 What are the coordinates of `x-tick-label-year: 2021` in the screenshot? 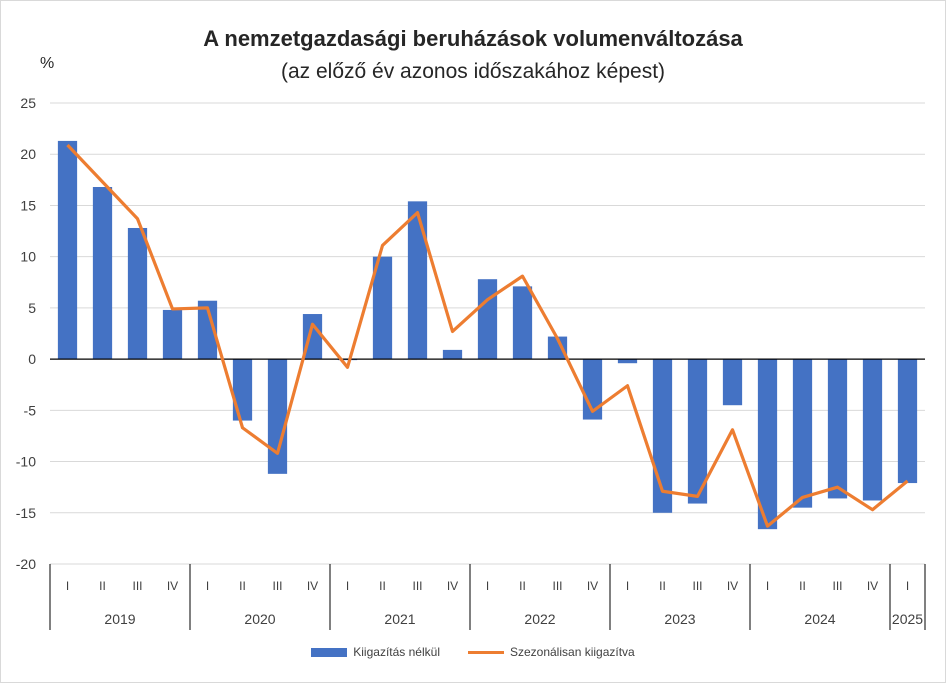 It's located at (399, 619).